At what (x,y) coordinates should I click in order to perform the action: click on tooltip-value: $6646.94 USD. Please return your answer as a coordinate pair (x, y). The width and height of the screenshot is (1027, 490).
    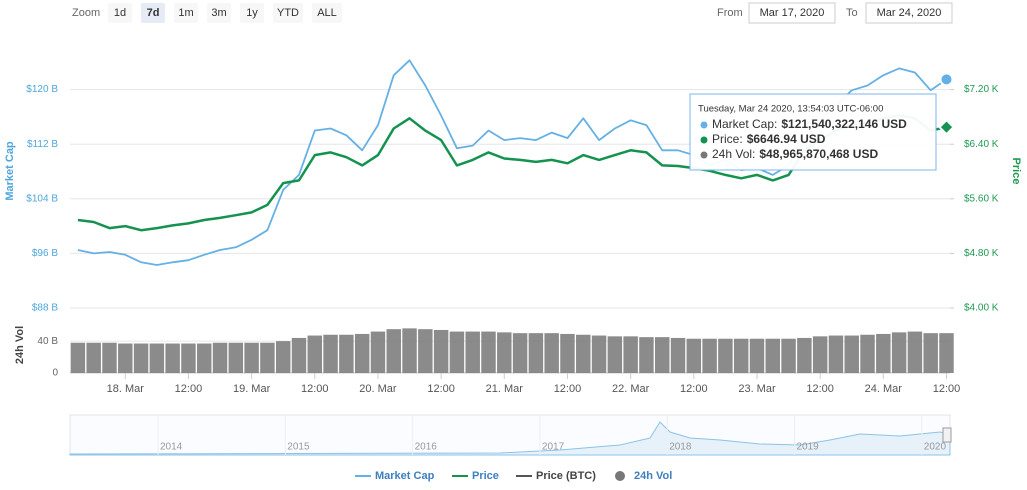
    Looking at the image, I should click on (786, 139).